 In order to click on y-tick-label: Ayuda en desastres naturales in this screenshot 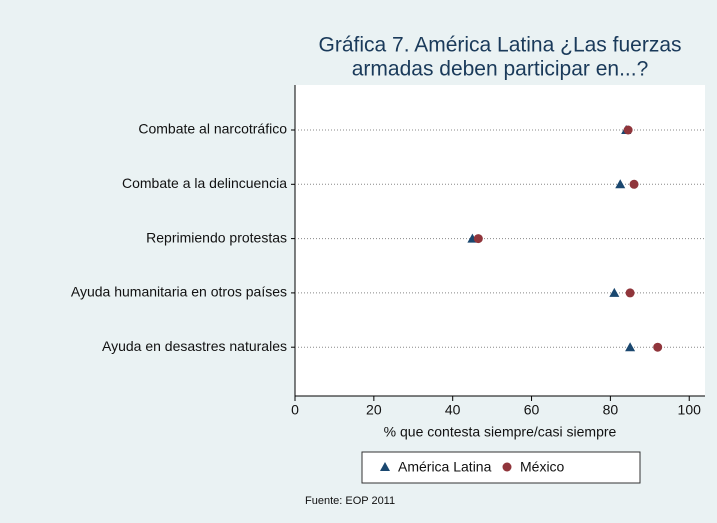, I will do `click(194, 346)`.